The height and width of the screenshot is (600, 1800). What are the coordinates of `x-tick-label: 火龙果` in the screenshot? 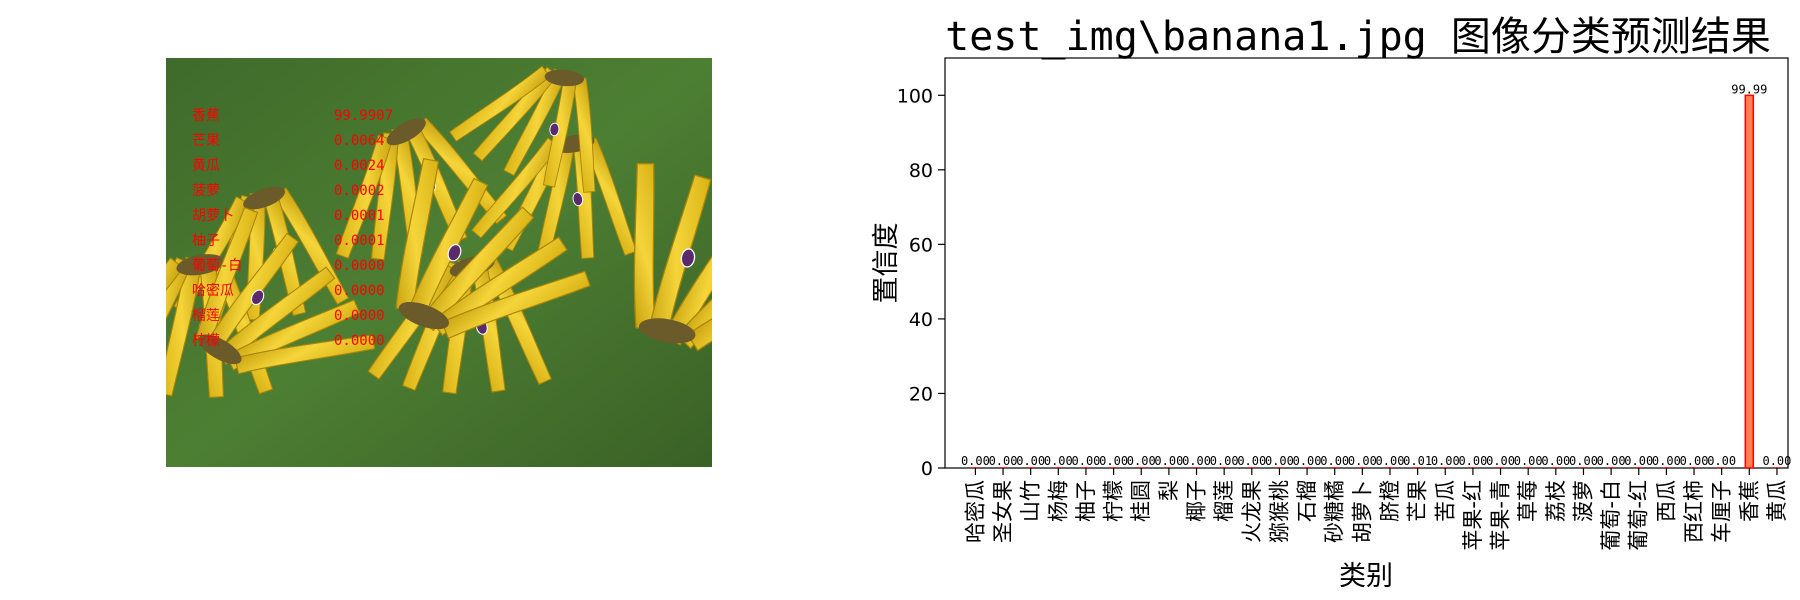 It's located at (1252, 511).